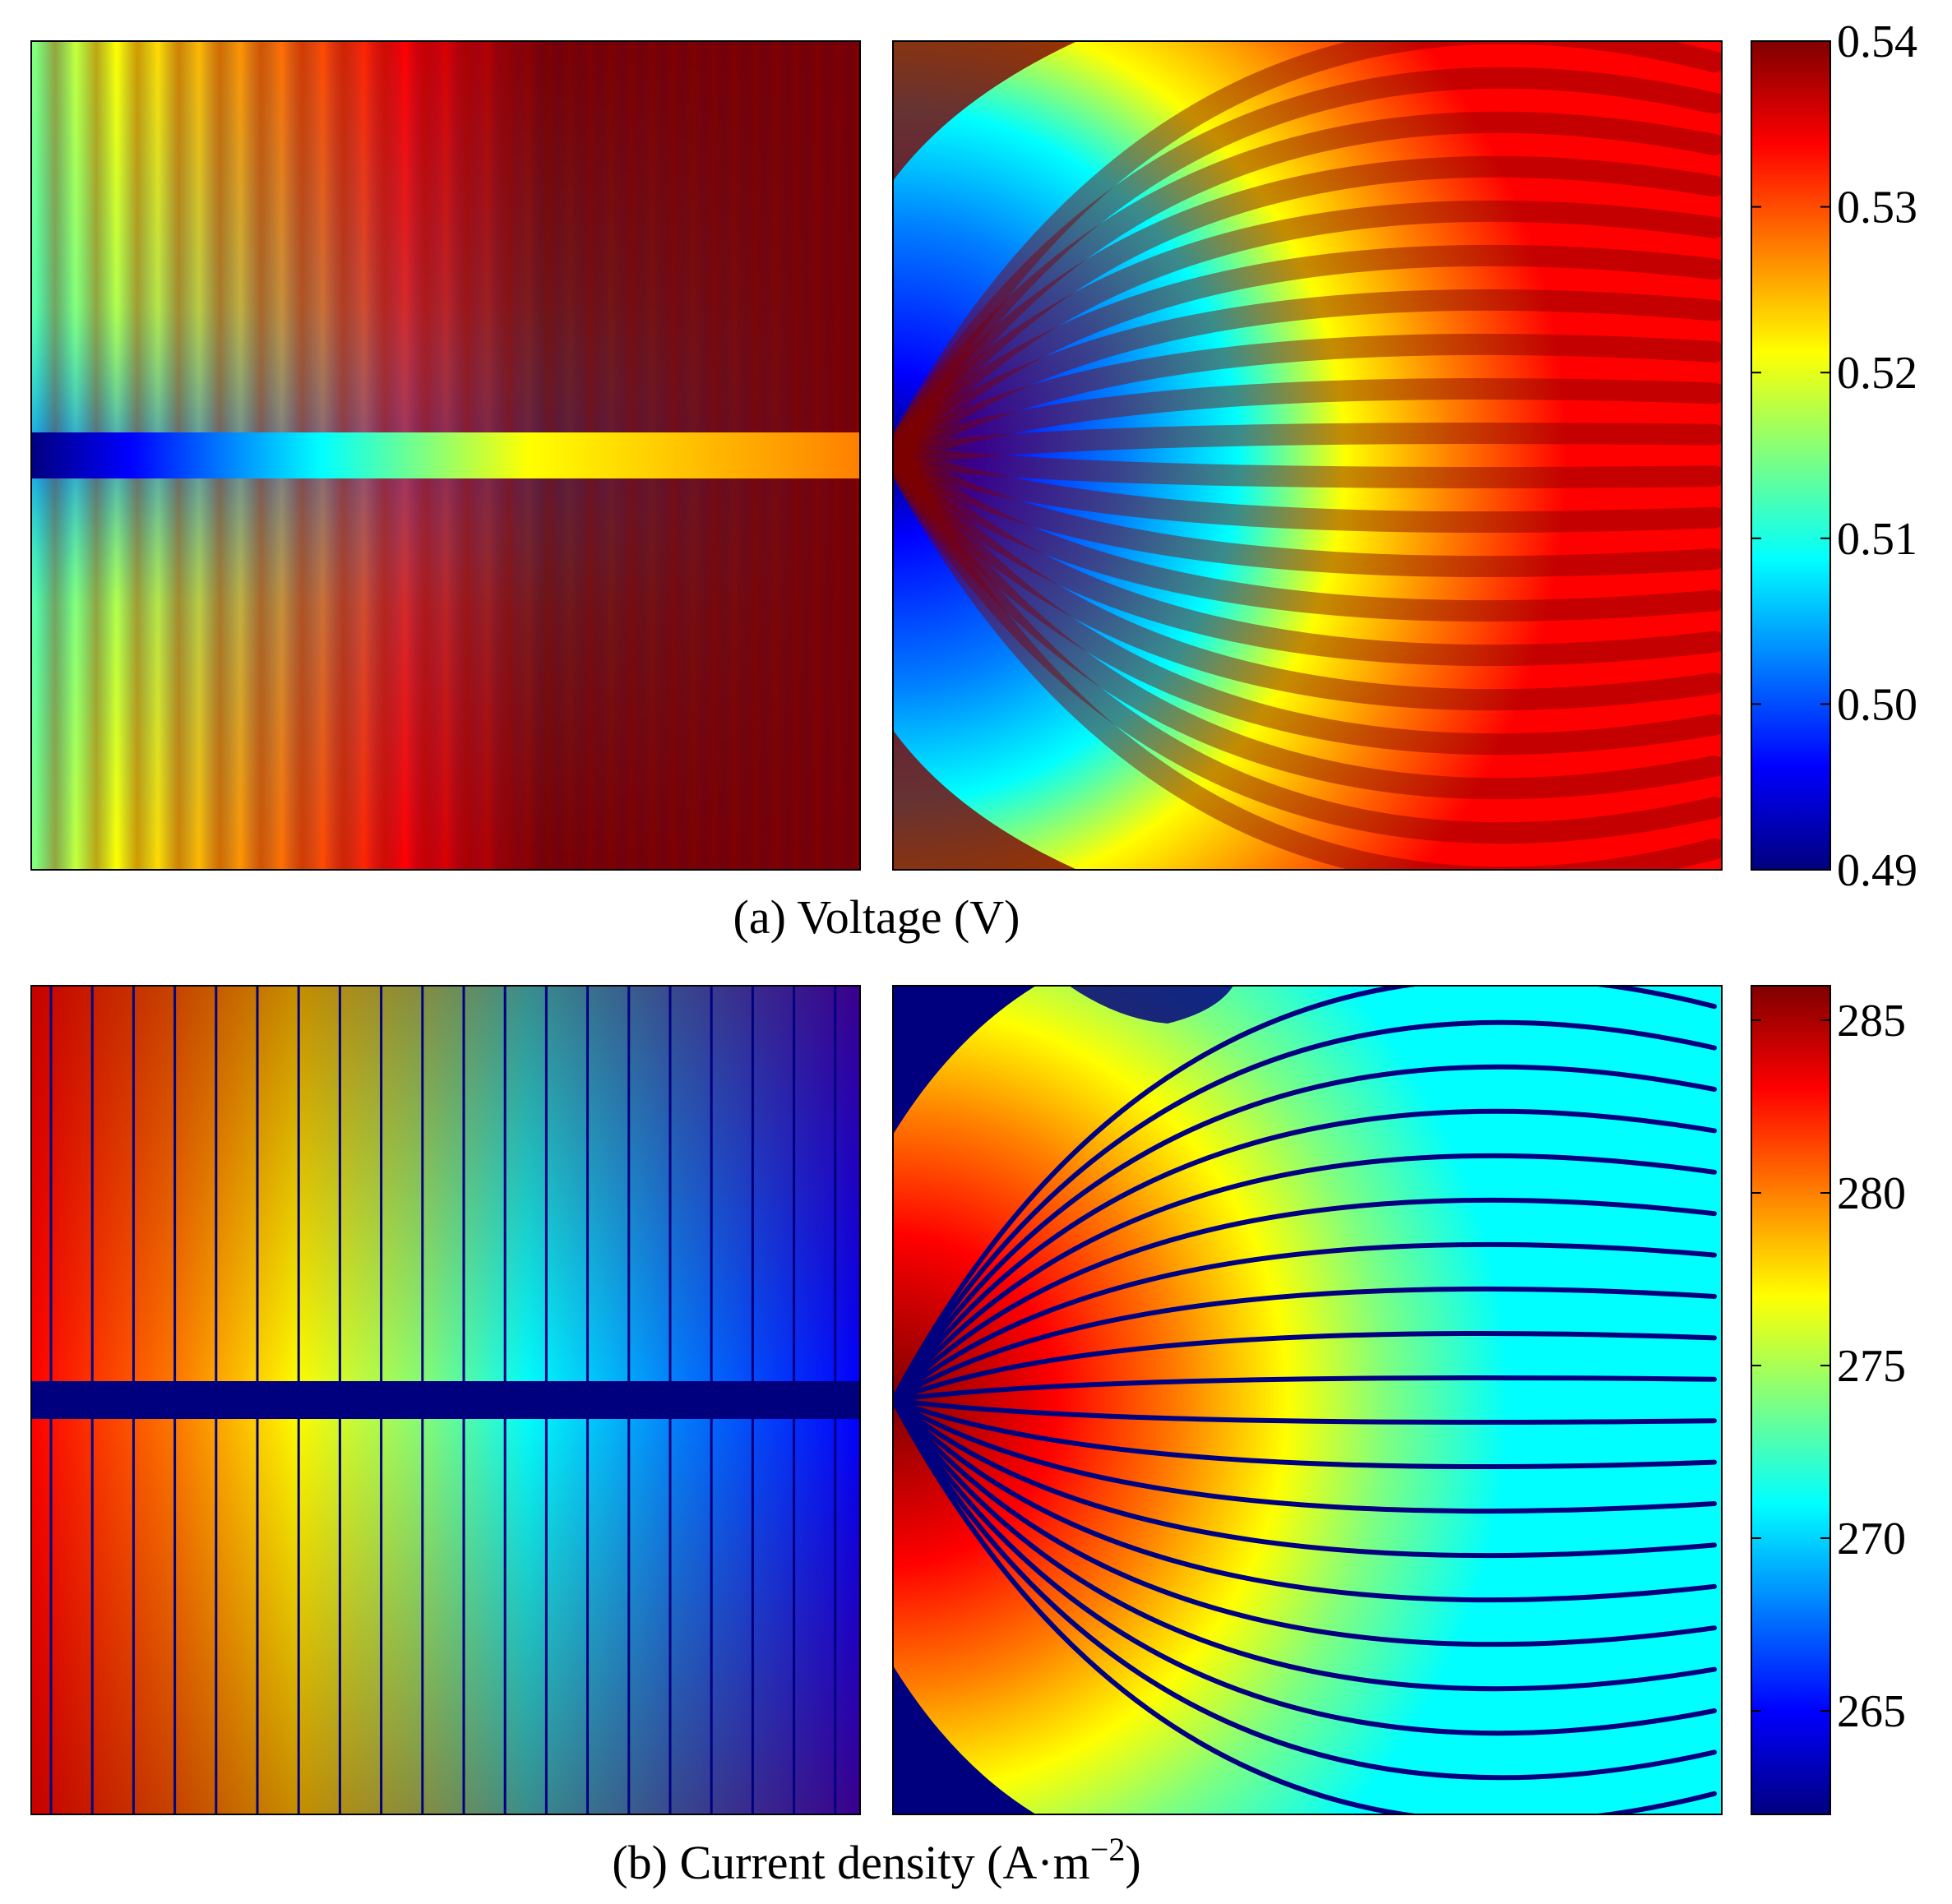  I want to click on current-colorbar-ticks: 265 270 275 280 285, so click(1828, 1366).